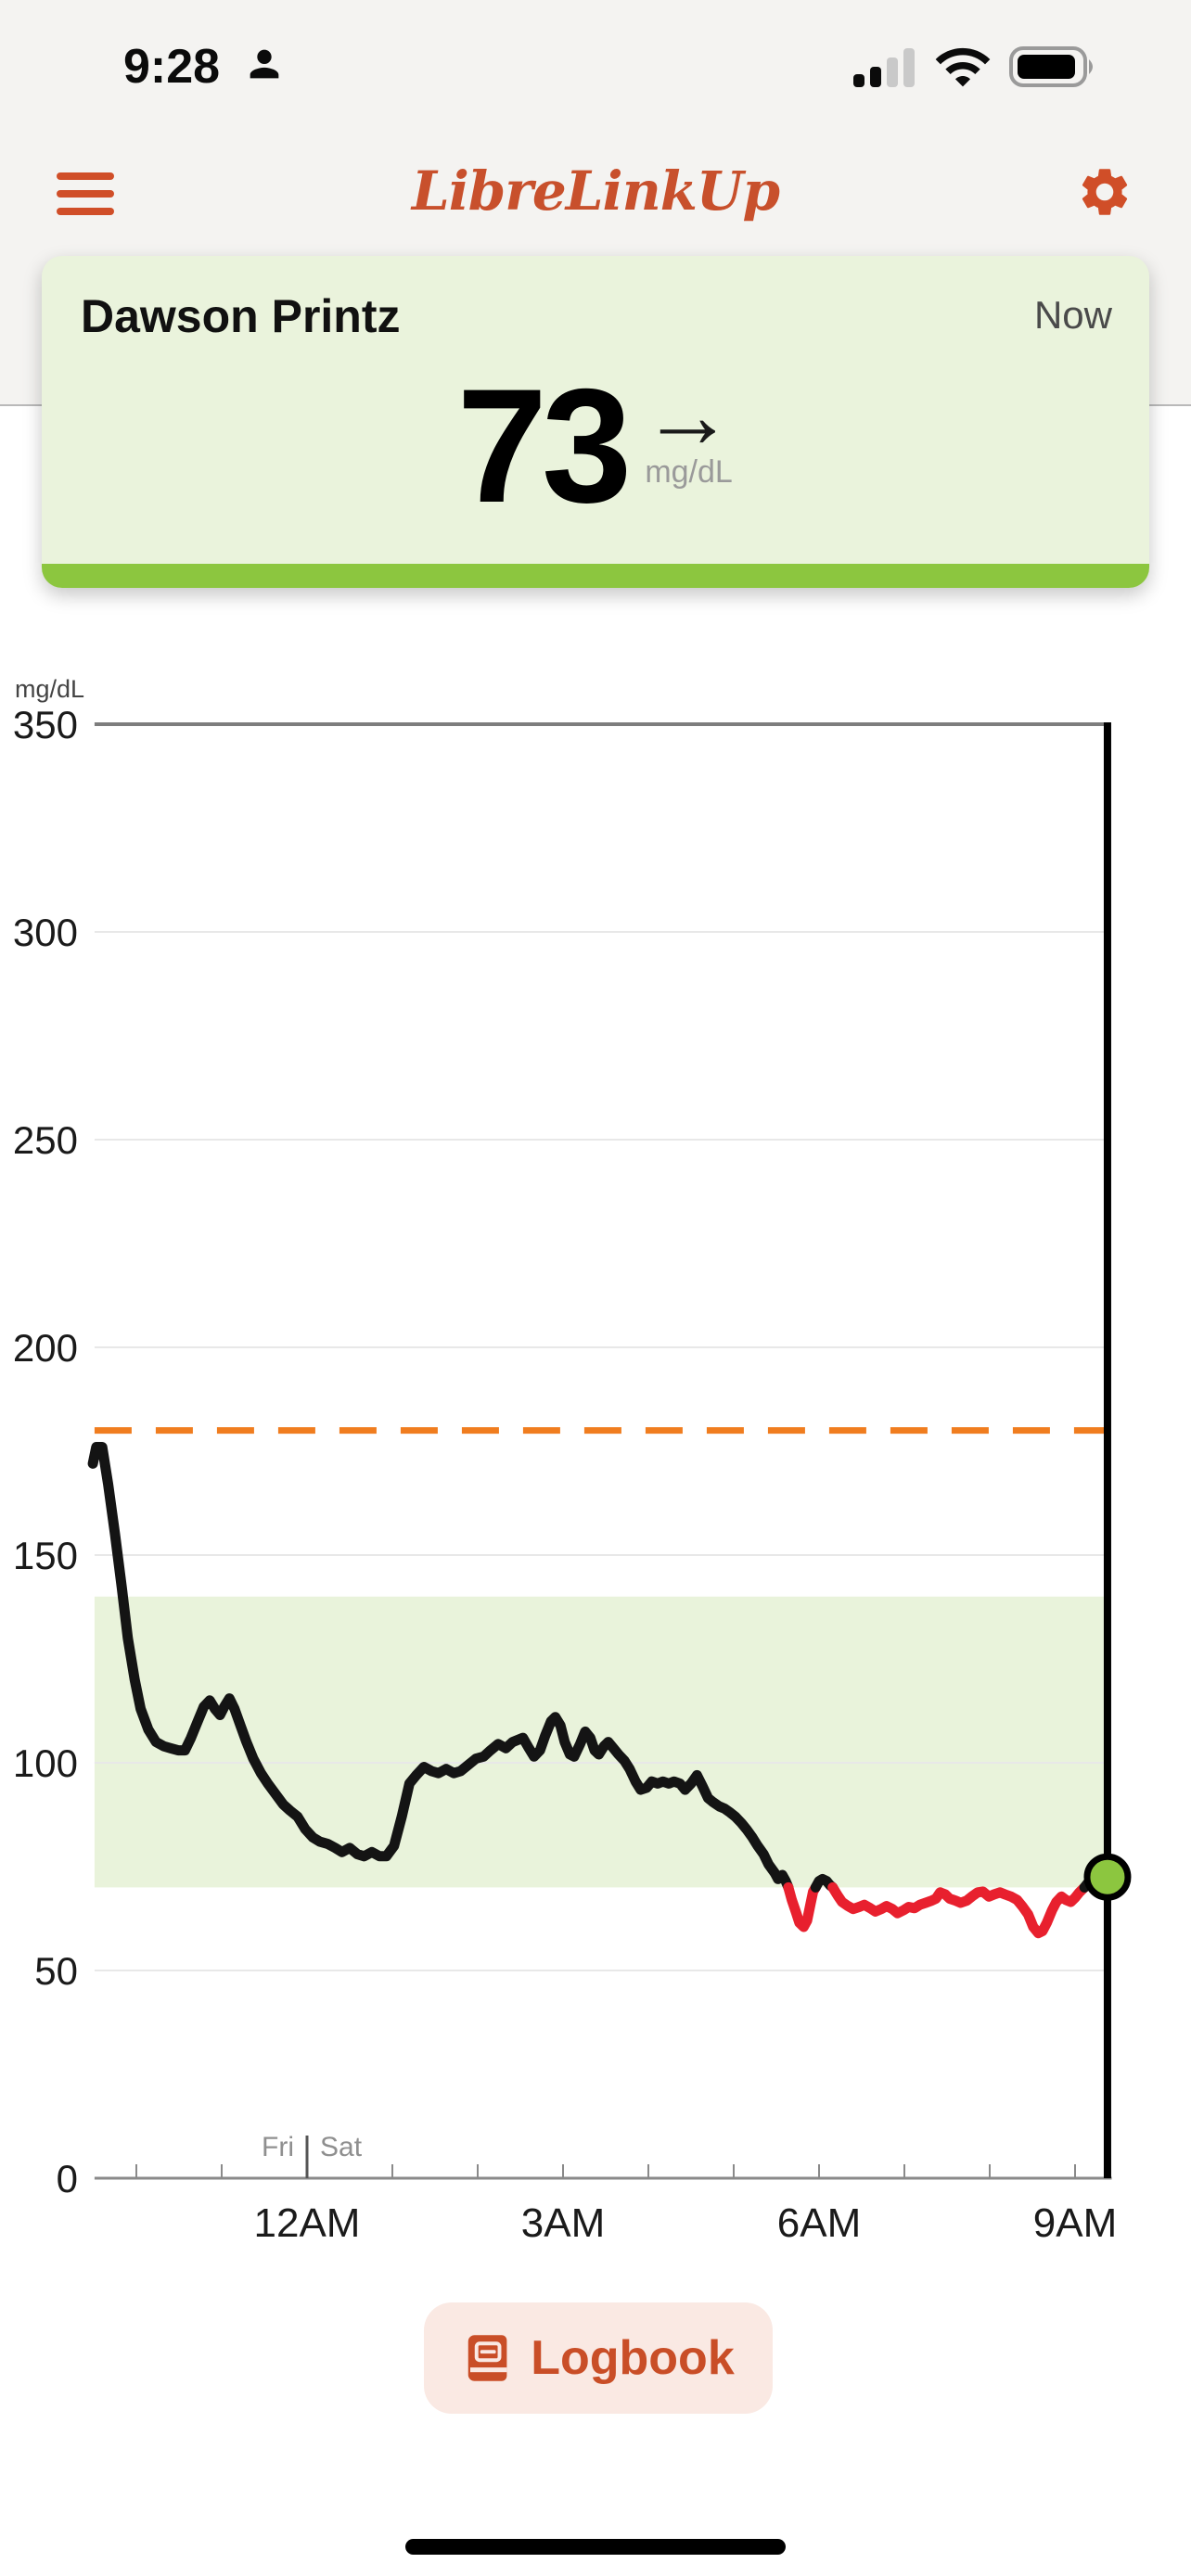 This screenshot has width=1191, height=2576. Describe the element at coordinates (633, 2358) in the screenshot. I see `logbook-label: Logbook` at that location.